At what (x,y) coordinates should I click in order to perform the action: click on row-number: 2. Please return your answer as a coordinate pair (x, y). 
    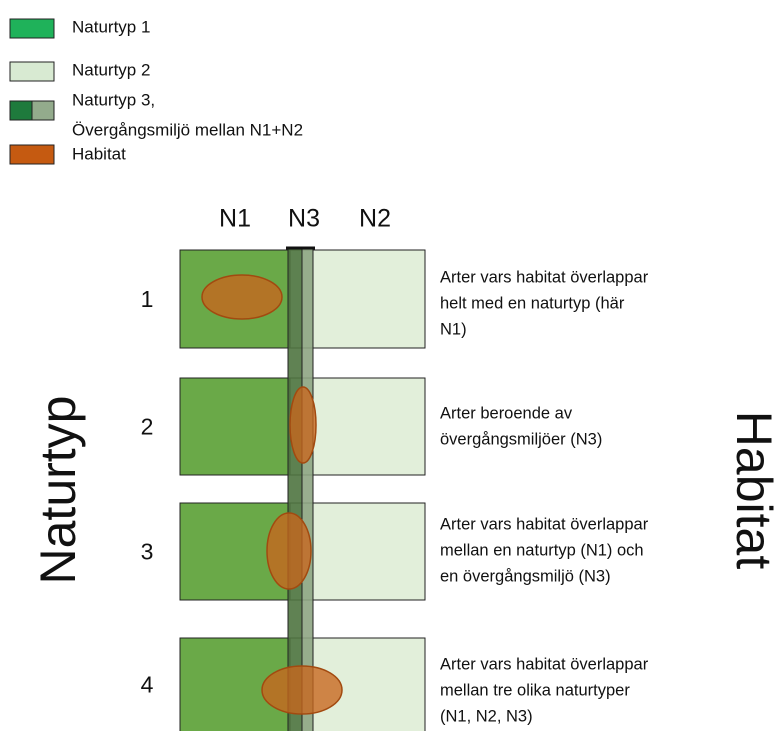
    Looking at the image, I should click on (147, 427).